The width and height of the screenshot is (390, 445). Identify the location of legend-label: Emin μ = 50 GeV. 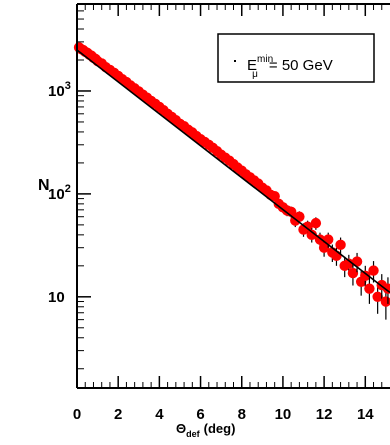
(290, 67).